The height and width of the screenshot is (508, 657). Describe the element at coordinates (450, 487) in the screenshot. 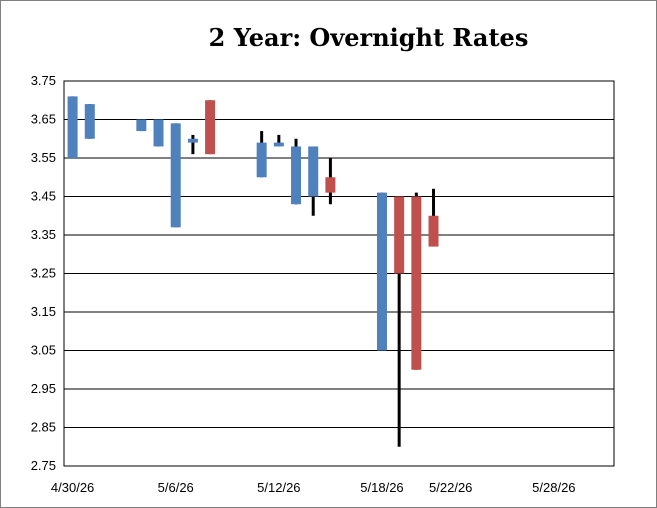

I see `x-tick-label: 5/22/26` at that location.